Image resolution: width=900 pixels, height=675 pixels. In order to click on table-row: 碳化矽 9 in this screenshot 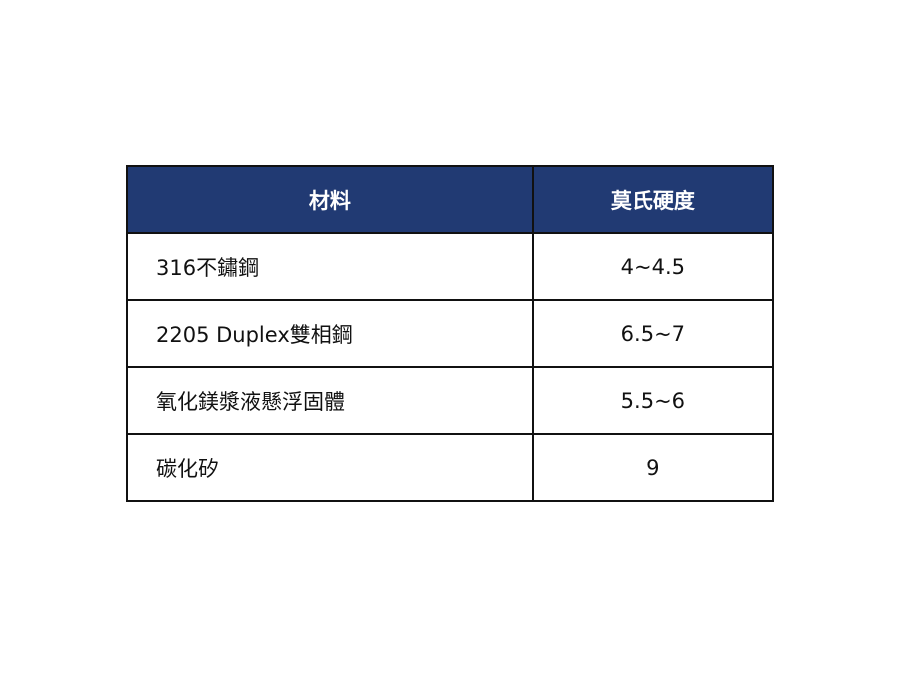, I will do `click(450, 467)`.